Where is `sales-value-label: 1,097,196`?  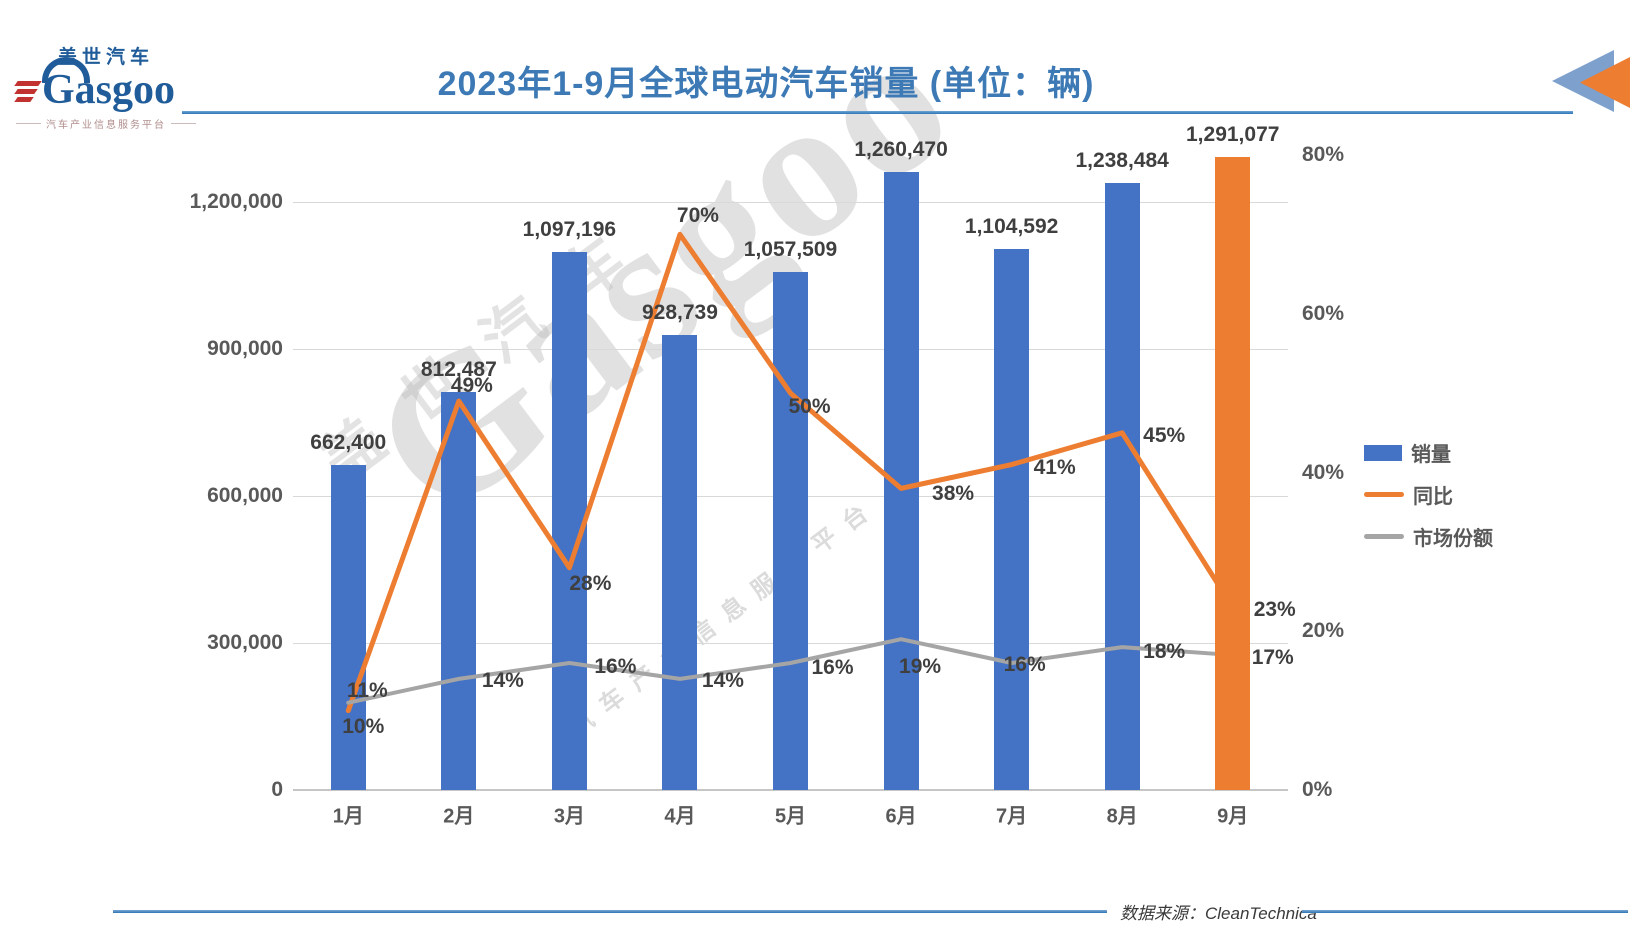 sales-value-label: 1,097,196 is located at coordinates (569, 230).